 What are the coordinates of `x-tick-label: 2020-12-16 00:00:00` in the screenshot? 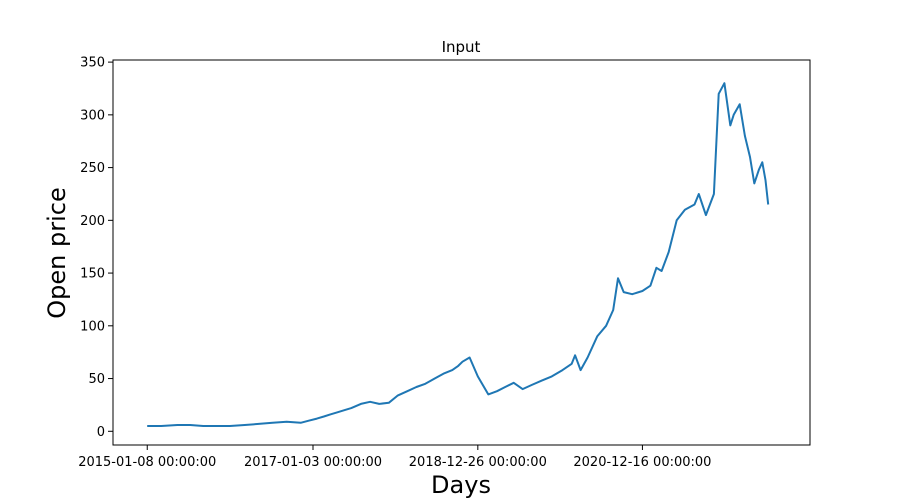 It's located at (642, 462).